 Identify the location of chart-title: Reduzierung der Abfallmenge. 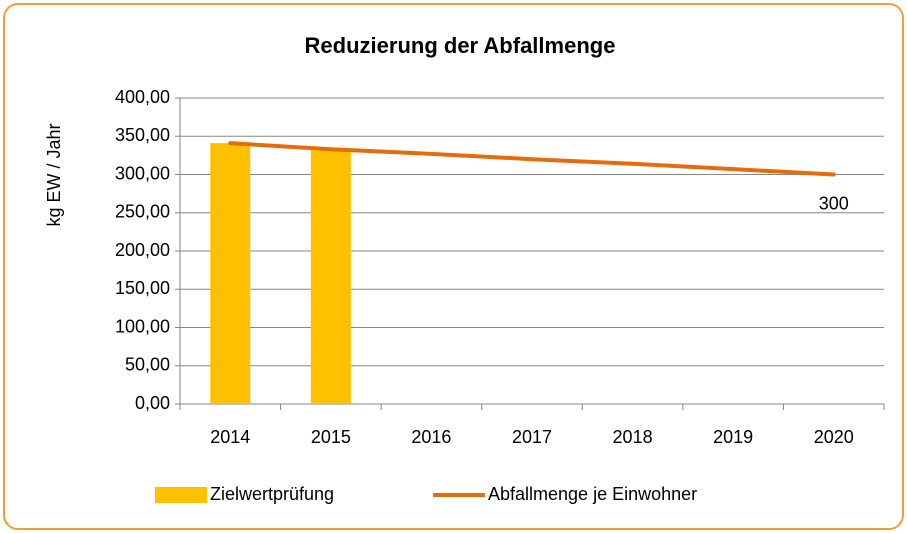
(460, 45).